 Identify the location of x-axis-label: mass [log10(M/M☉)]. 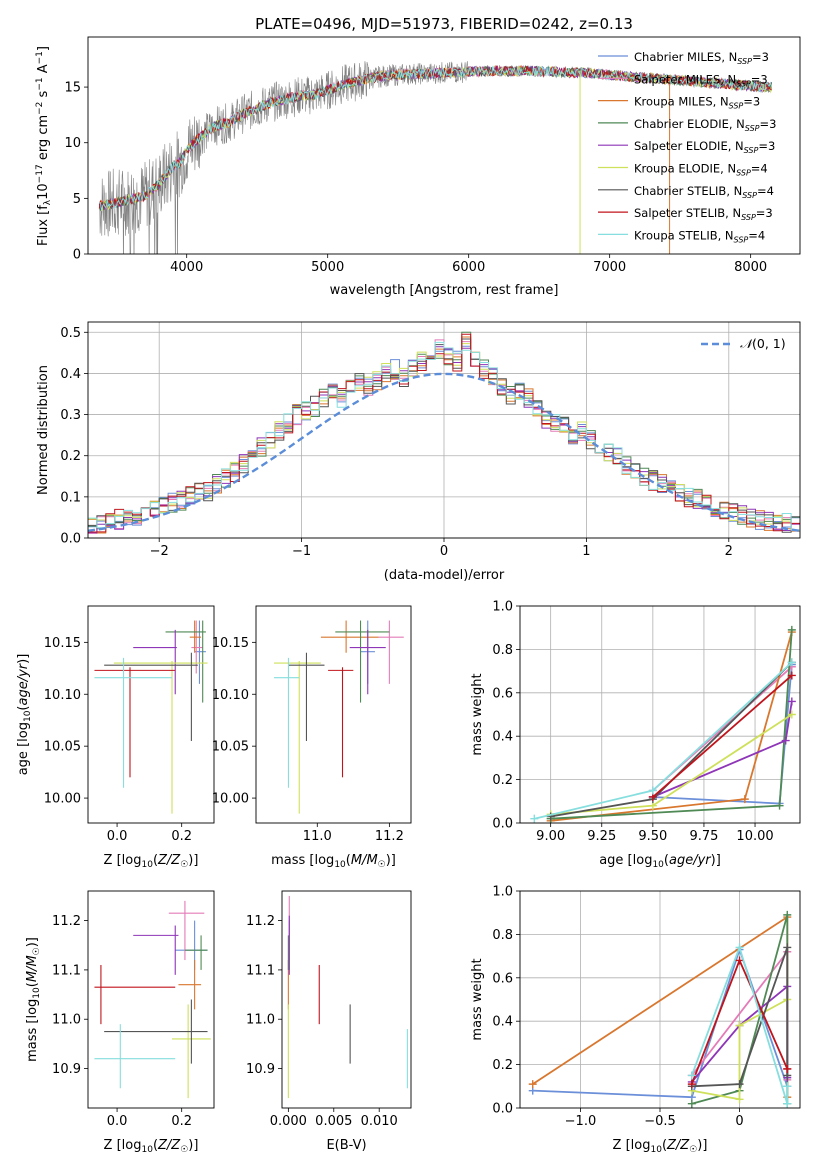
(333, 861).